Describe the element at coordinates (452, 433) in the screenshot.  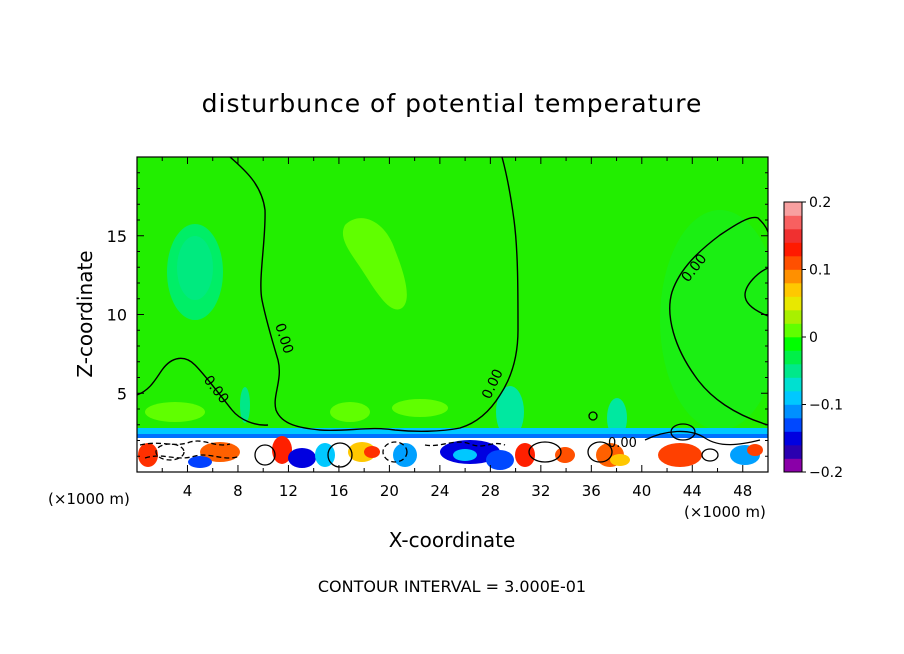
I see `transition-band-cyan` at that location.